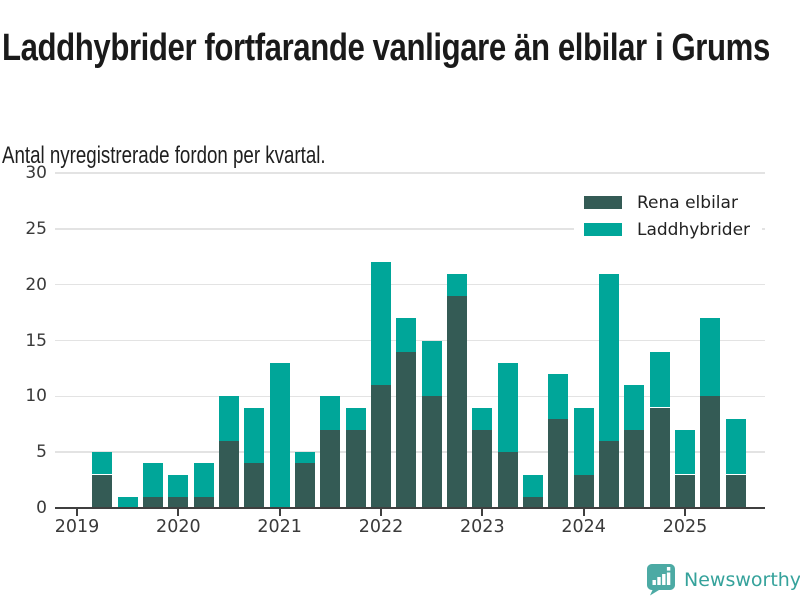 The width and height of the screenshot is (800, 600). I want to click on x-axis-tick-2023, so click(482, 512).